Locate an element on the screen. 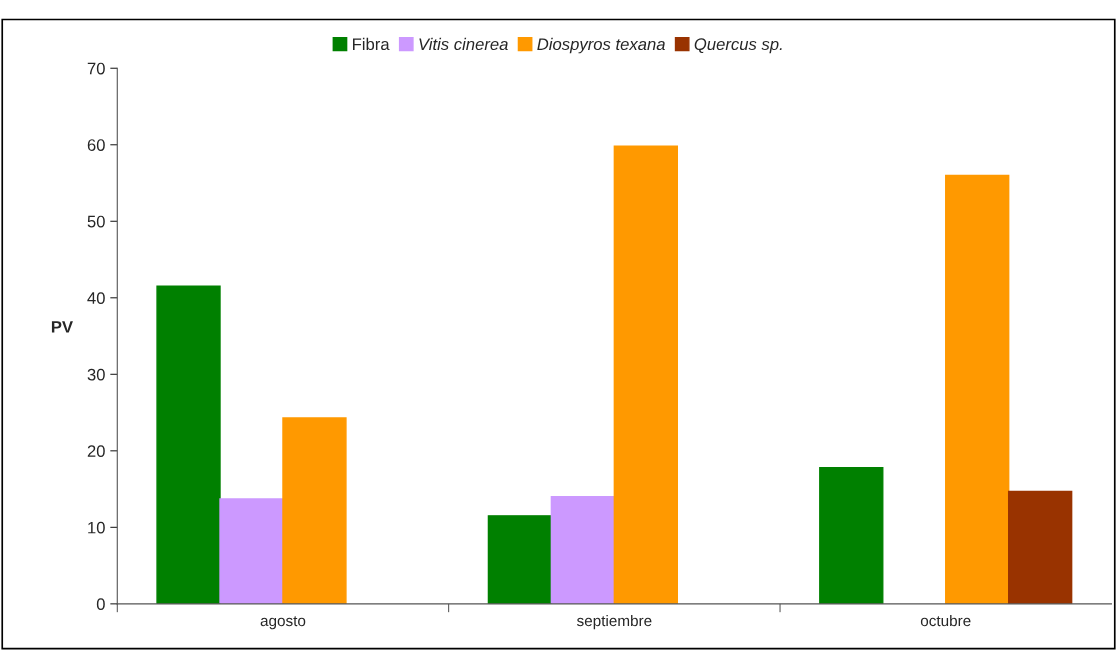  y-tick-label: 50 is located at coordinates (96, 221).